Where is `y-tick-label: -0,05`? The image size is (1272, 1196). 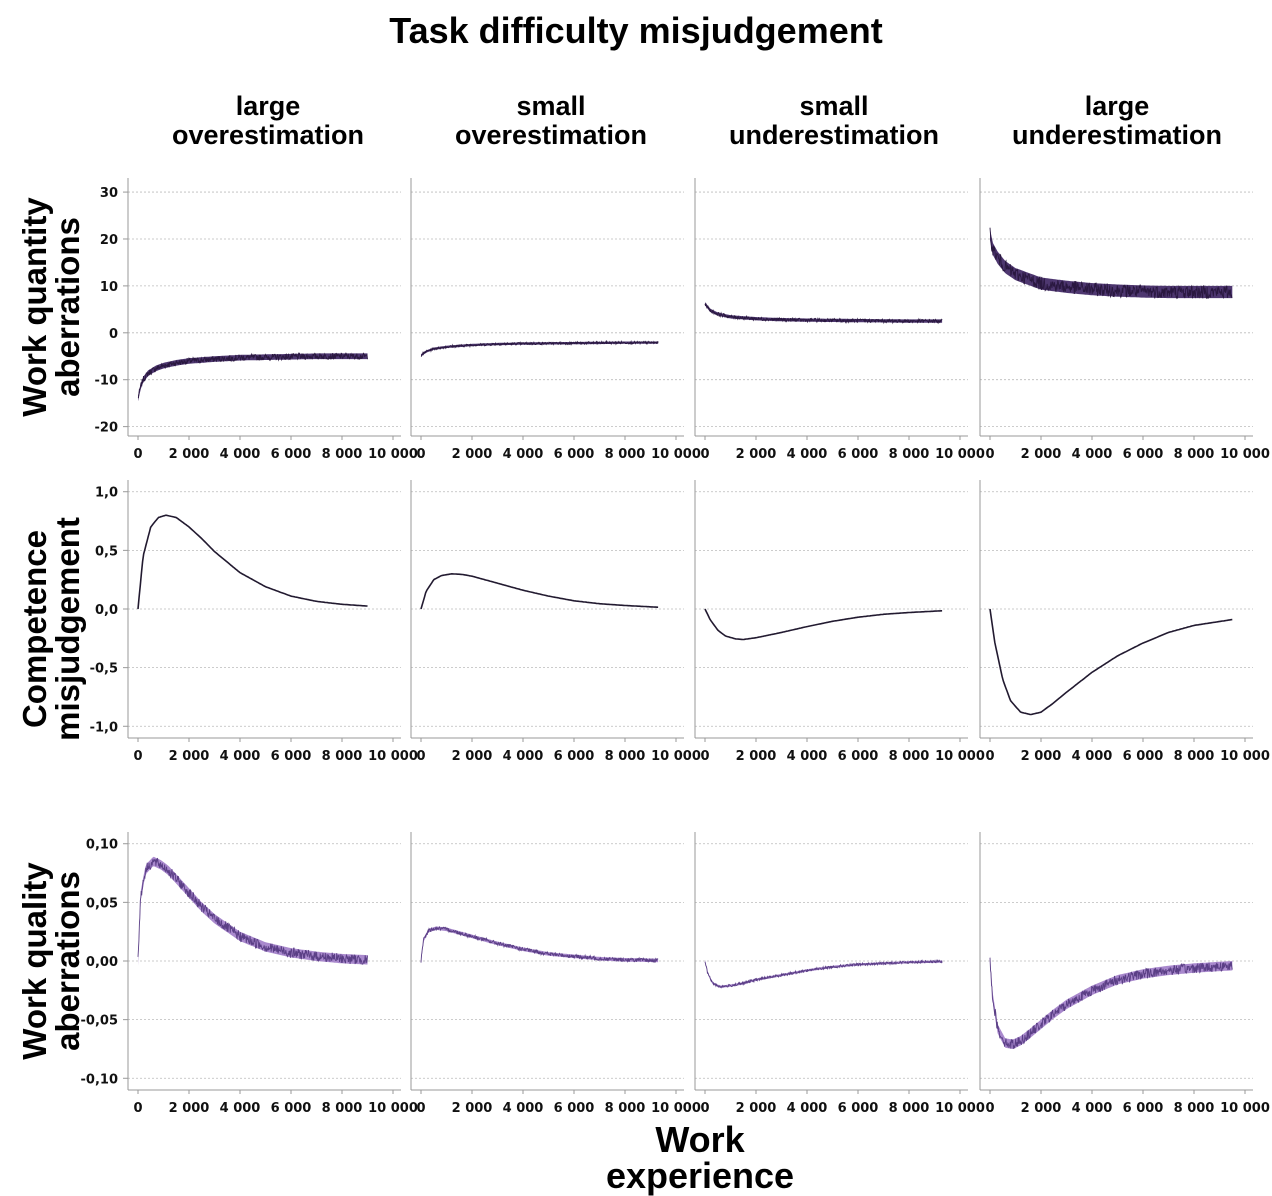 y-tick-label: -0,05 is located at coordinates (99, 1021).